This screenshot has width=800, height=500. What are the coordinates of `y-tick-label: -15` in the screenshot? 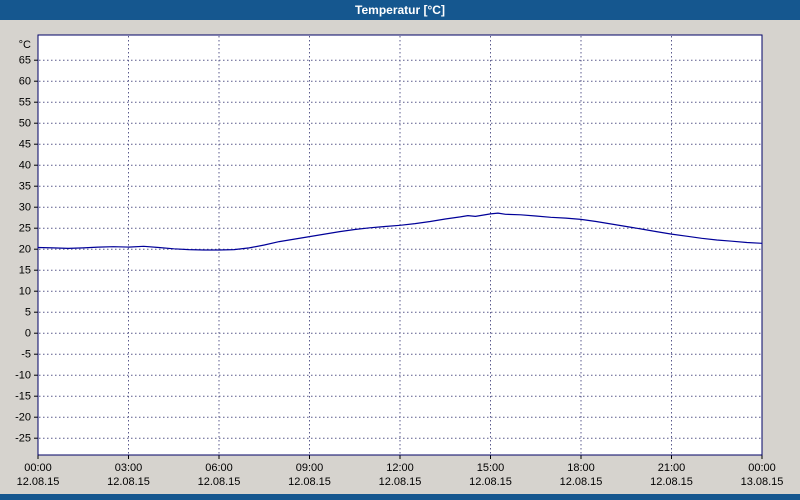 It's located at (23, 397).